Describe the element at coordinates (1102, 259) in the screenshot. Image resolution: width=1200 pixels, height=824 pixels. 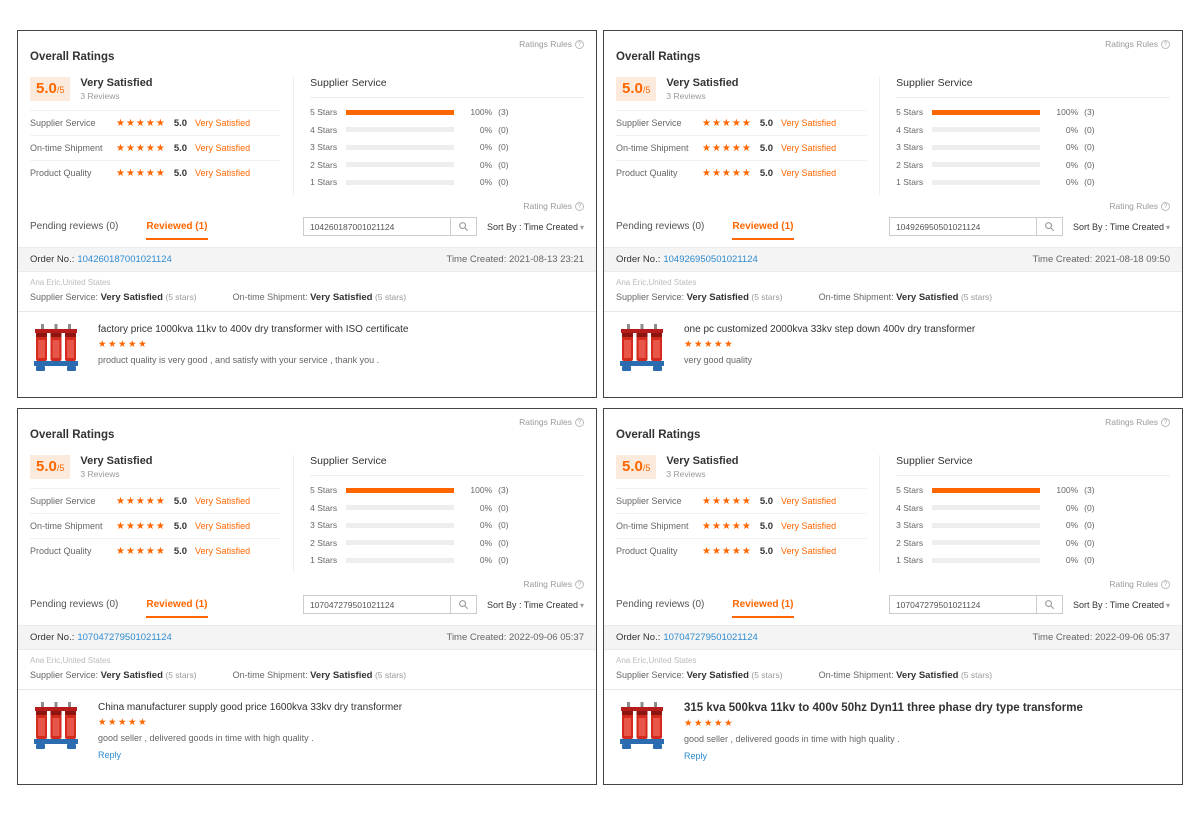
I see `time-created: Time Created: 2021-08-18 09:50` at that location.